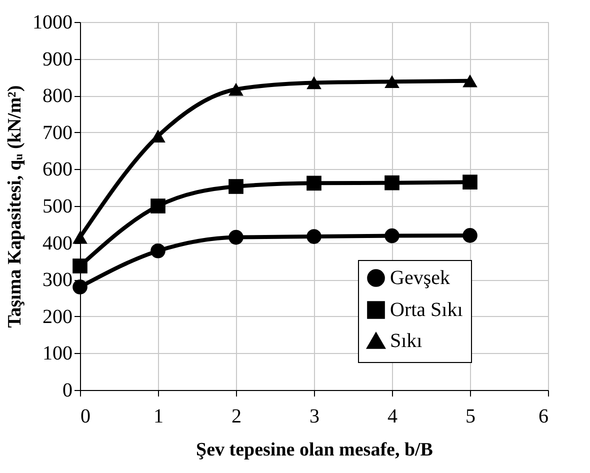 This screenshot has height=473, width=590. What do you see at coordinates (57, 280) in the screenshot?
I see `y-tick-label: 300` at bounding box center [57, 280].